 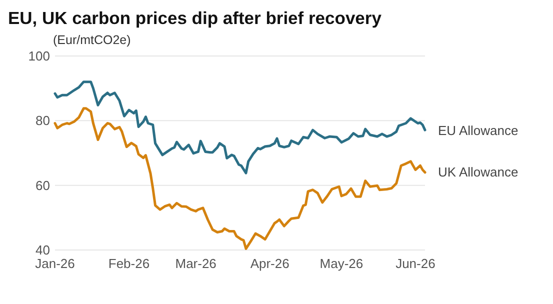 I want to click on y-axis-title: (Eur/mtCO2e), so click(x=92, y=40).